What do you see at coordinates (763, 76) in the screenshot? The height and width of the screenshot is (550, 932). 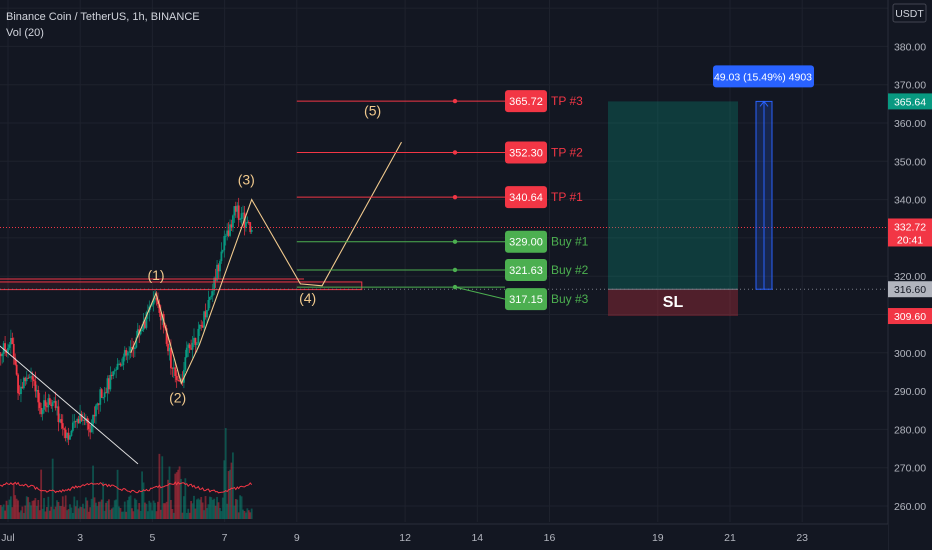 I see `measure-label-box` at bounding box center [763, 76].